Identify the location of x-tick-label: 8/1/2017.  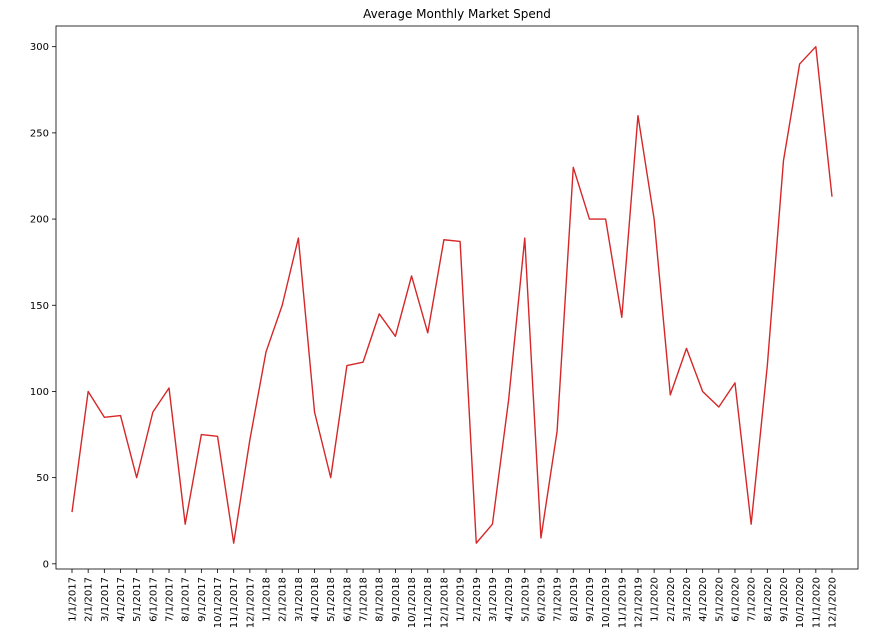
(186, 599).